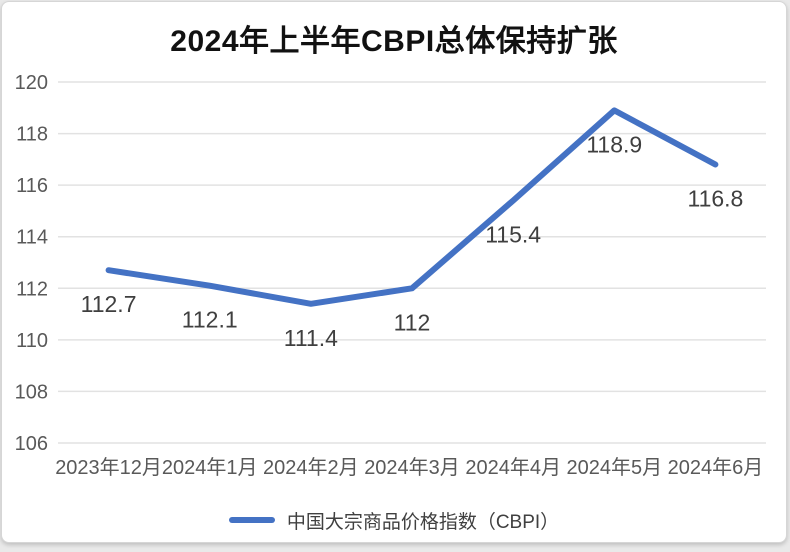  Describe the element at coordinates (513, 467) in the screenshot. I see `x-axis-tick-label: 2024年4月` at that location.